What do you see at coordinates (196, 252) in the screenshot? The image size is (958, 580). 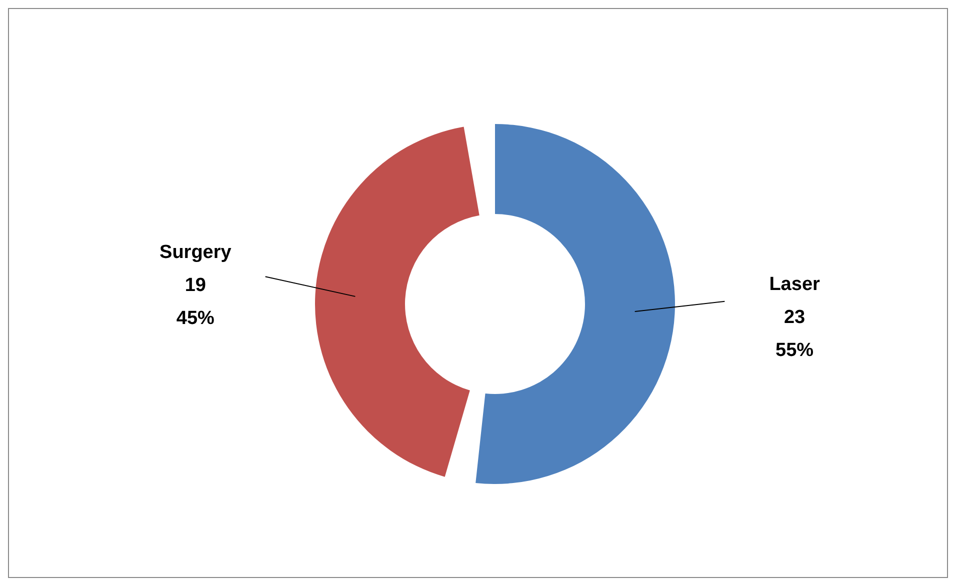 I see `slice-label: Surgery` at bounding box center [196, 252].